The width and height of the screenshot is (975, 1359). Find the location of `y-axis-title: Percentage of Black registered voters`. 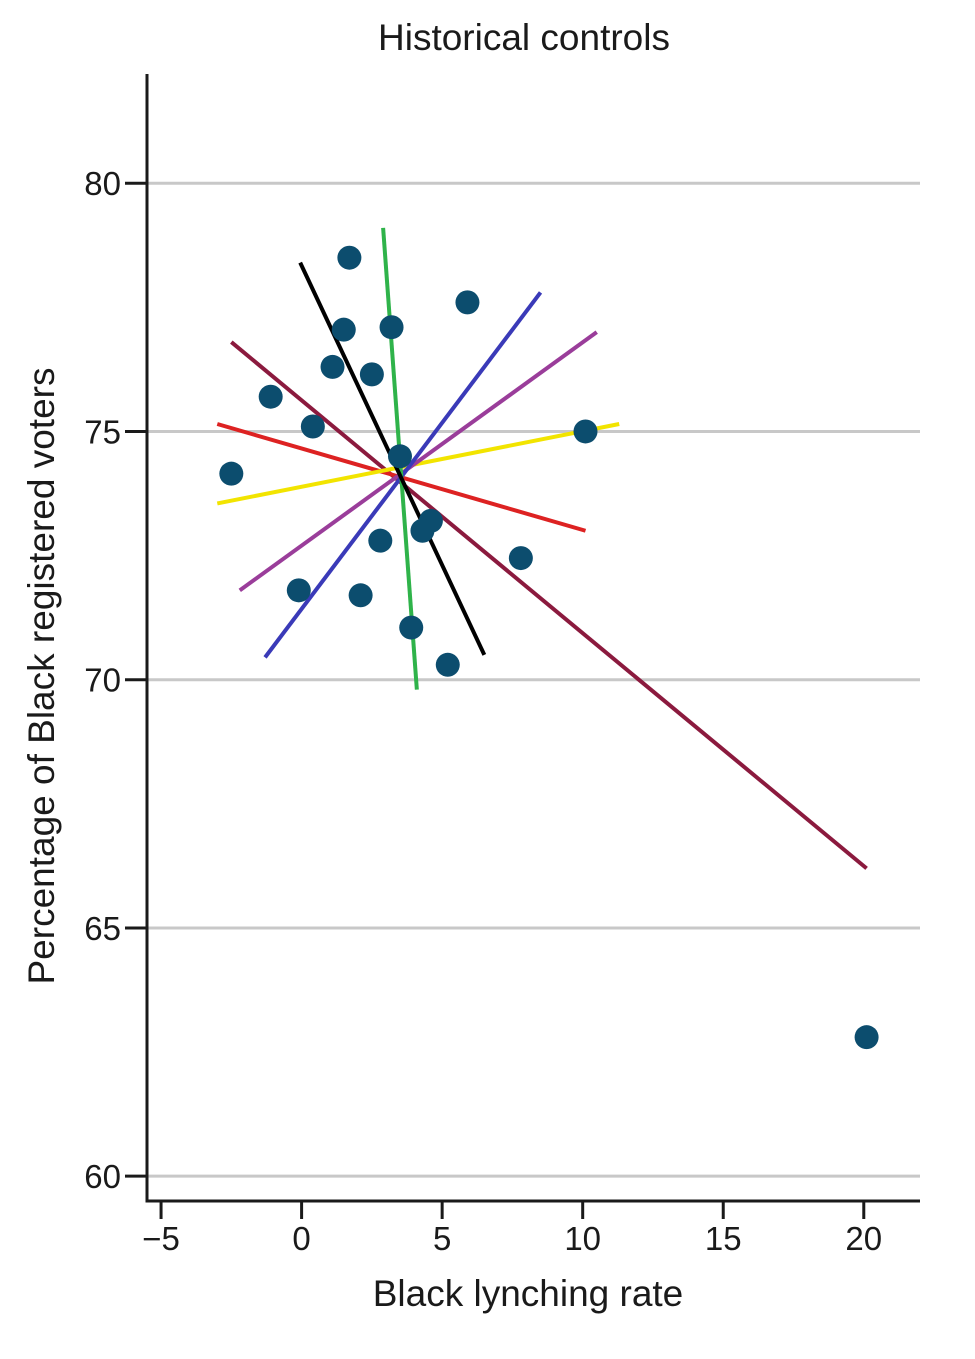

y-axis-title: Percentage of Black registered voters is located at coordinates (41, 676).